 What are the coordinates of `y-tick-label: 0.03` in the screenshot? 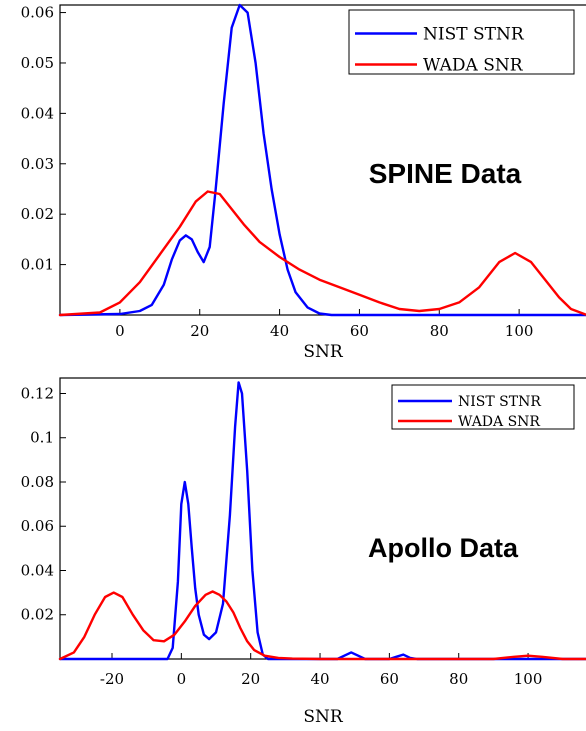 It's located at (37, 164).